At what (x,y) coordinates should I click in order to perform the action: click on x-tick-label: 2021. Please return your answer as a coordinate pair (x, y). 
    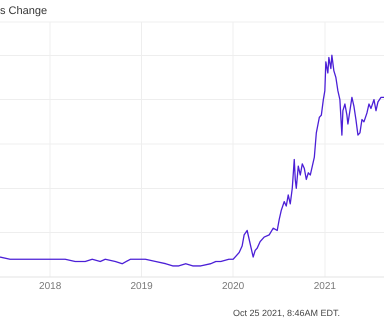
    Looking at the image, I should click on (325, 286).